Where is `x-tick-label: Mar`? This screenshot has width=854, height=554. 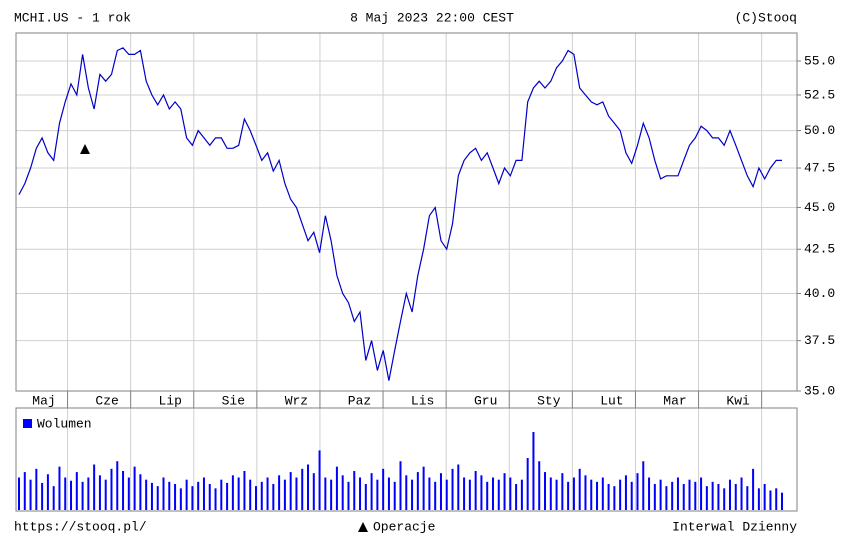 x-tick-label: Mar is located at coordinates (674, 400).